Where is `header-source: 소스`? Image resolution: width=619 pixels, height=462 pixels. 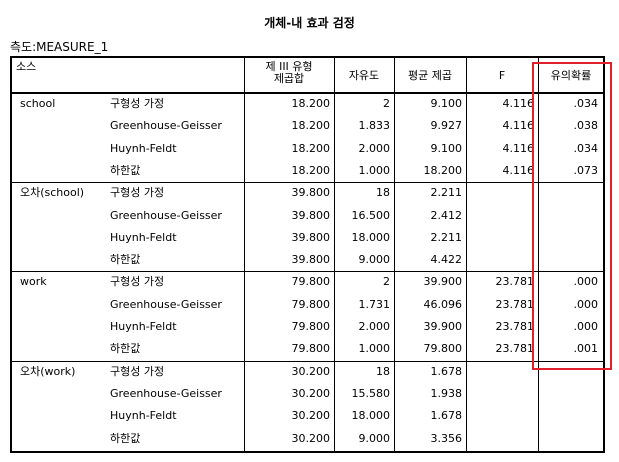
header-source: 소스 is located at coordinates (26, 66).